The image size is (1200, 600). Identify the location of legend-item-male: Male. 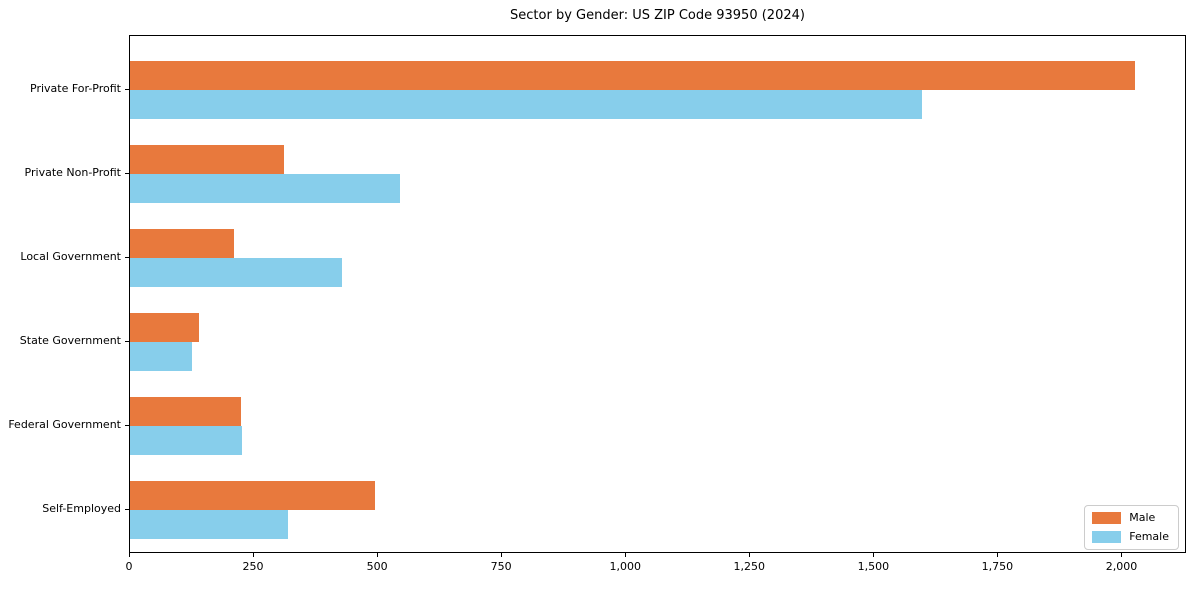
(1130, 518).